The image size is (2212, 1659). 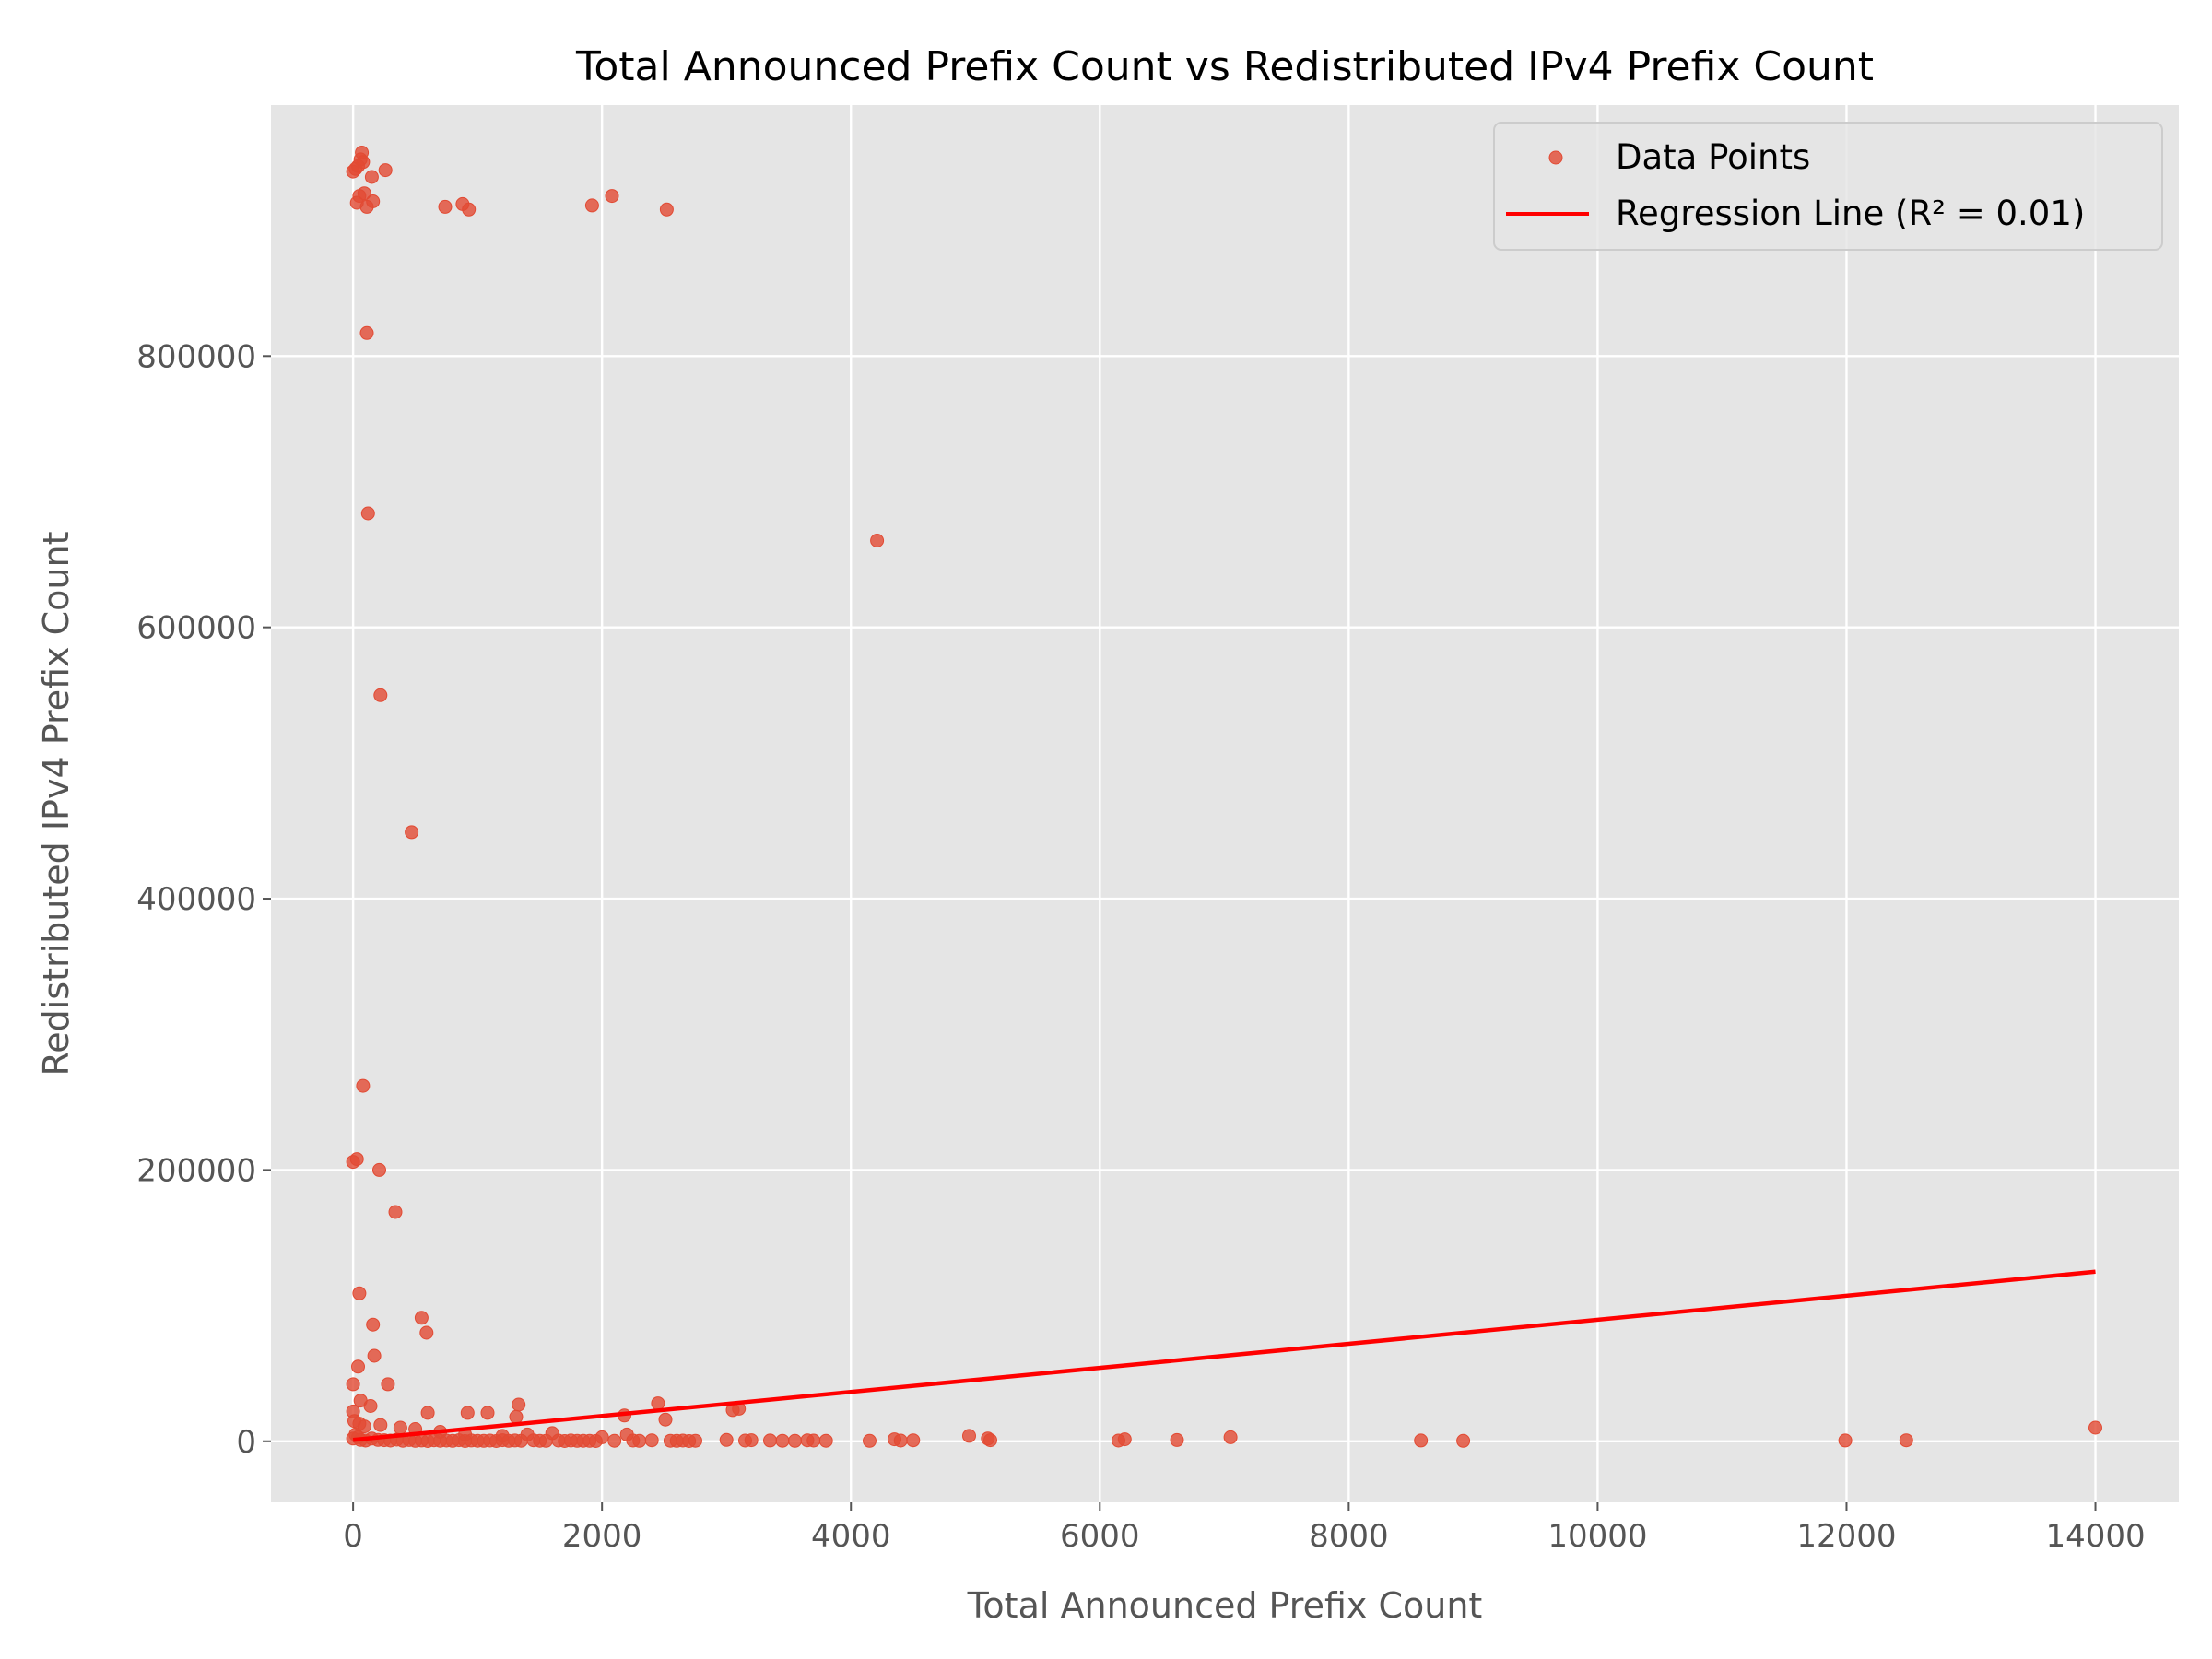 I want to click on y-tick-label: 600000, so click(x=196, y=628).